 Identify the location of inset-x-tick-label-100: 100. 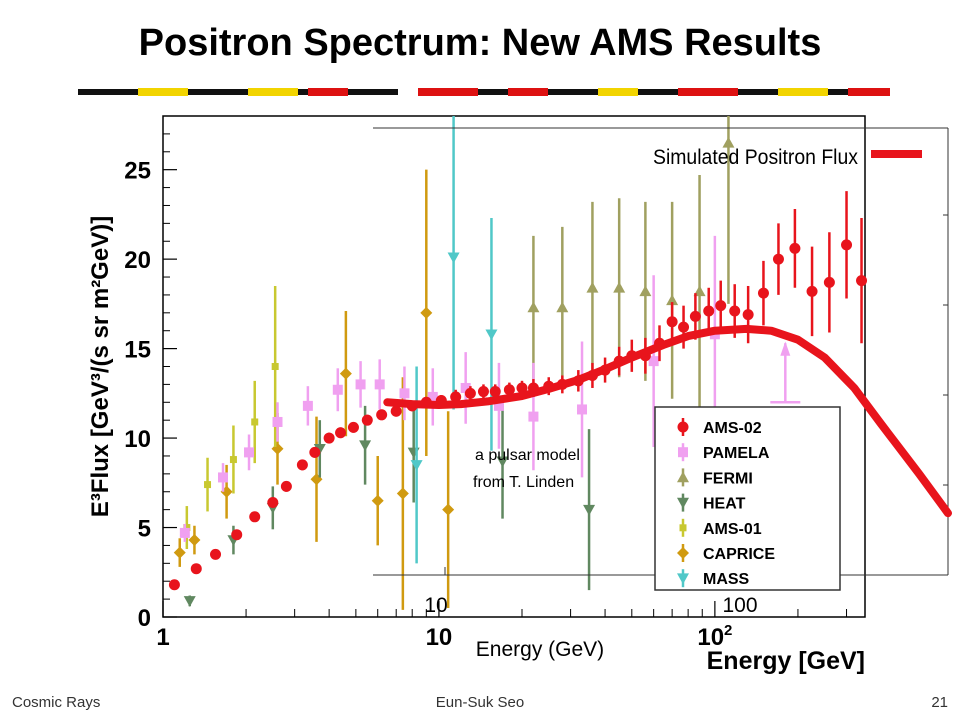
(739, 605).